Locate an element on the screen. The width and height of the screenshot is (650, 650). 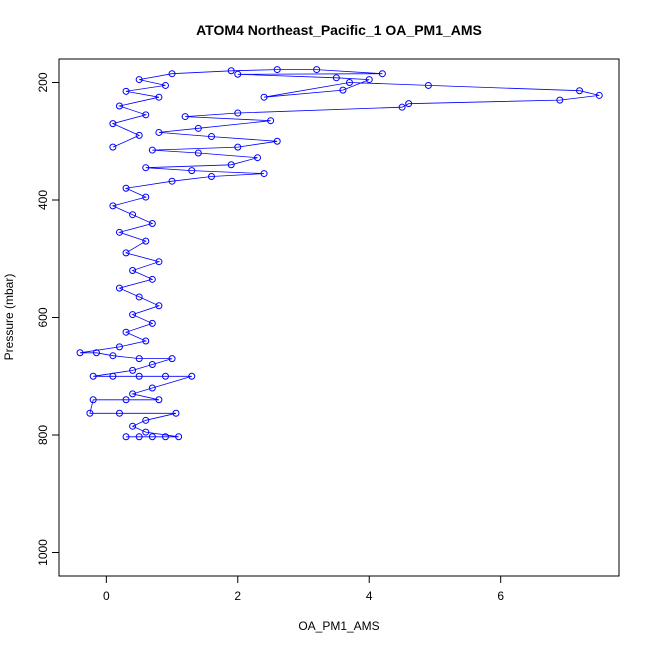
y-axis: 200 400 600 800 1000 is located at coordinates (48, 319).